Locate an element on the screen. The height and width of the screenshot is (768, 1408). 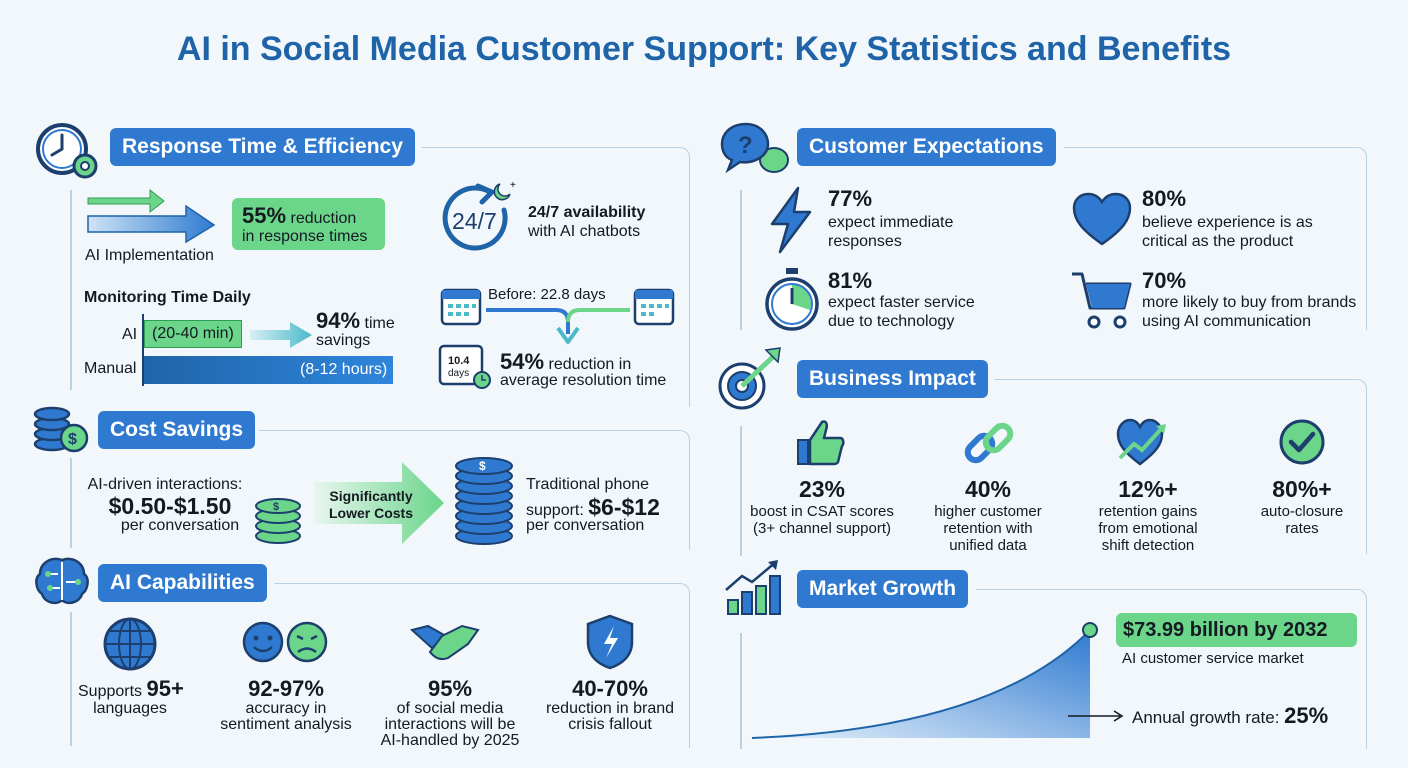
section-heading-market: Market Growth is located at coordinates (883, 589).